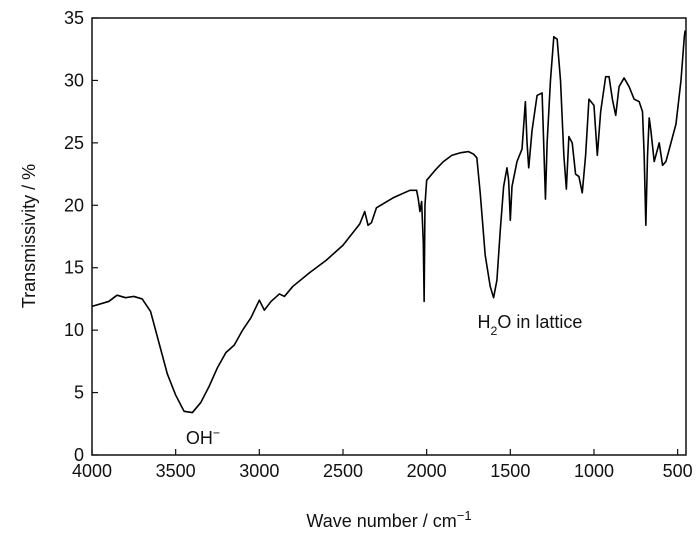 The height and width of the screenshot is (542, 700). What do you see at coordinates (74, 205) in the screenshot?
I see `y-tick-label: 20` at bounding box center [74, 205].